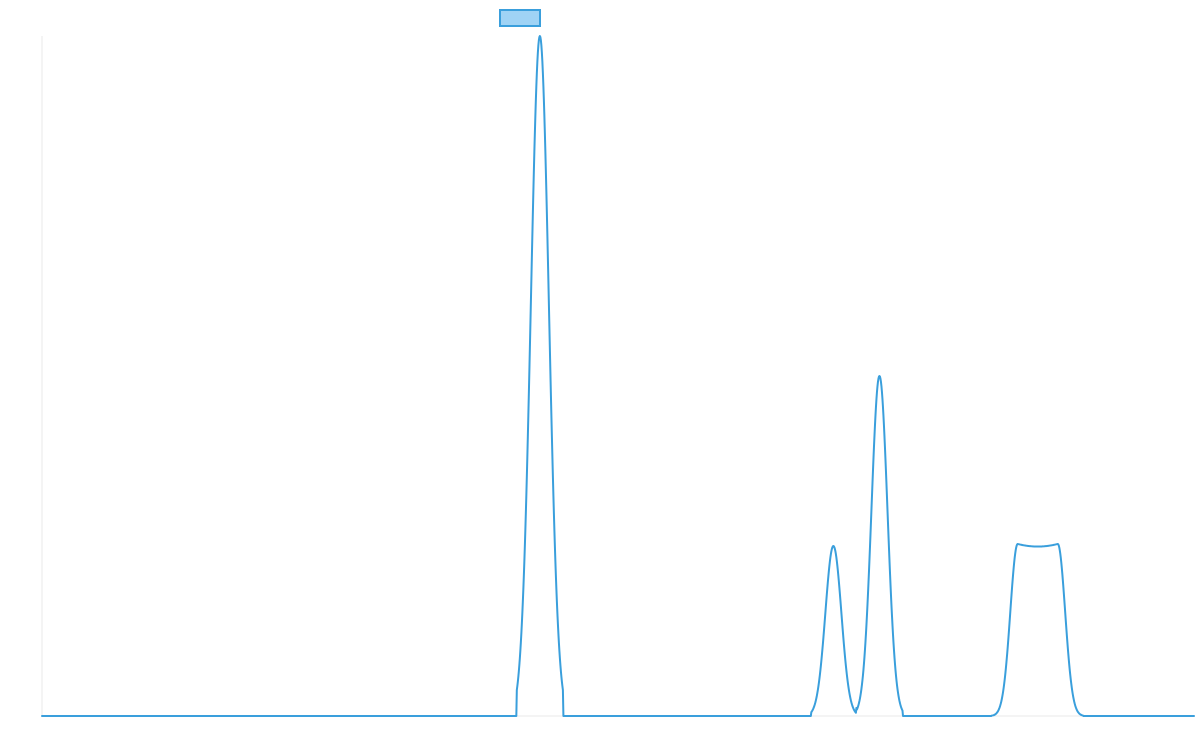  I want to click on legend, so click(520, 18).